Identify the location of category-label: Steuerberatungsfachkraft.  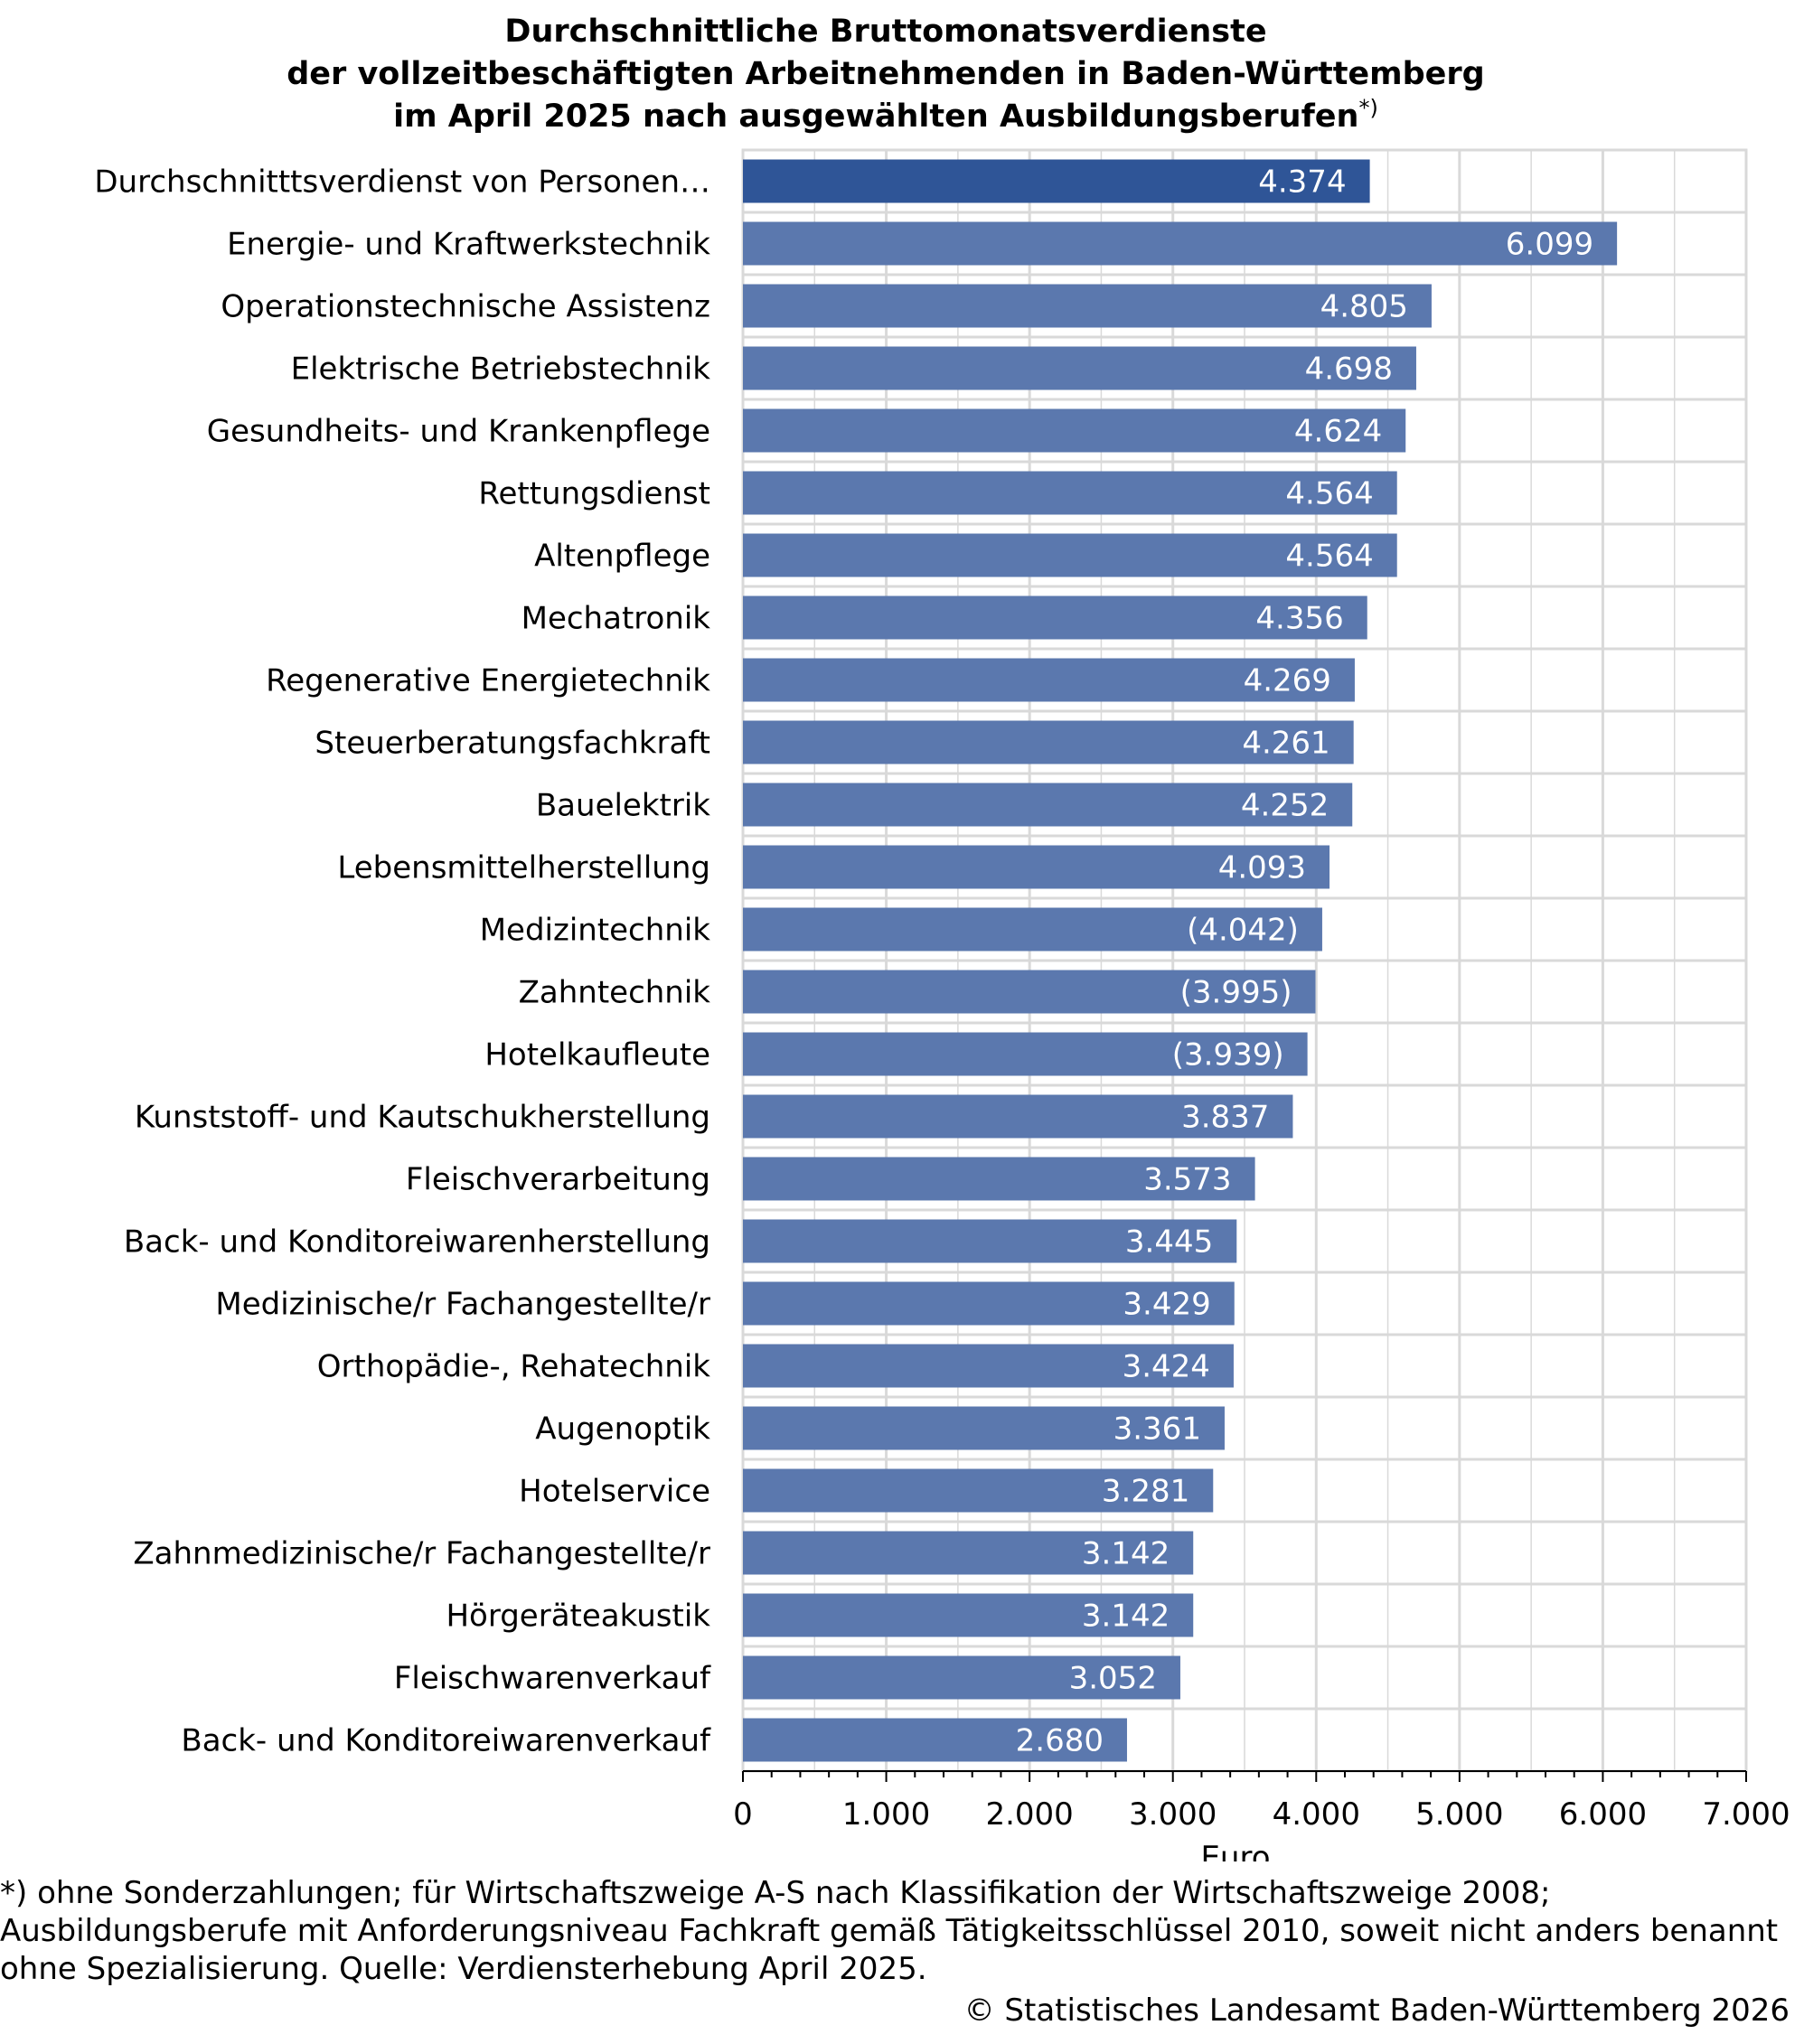
(512, 744).